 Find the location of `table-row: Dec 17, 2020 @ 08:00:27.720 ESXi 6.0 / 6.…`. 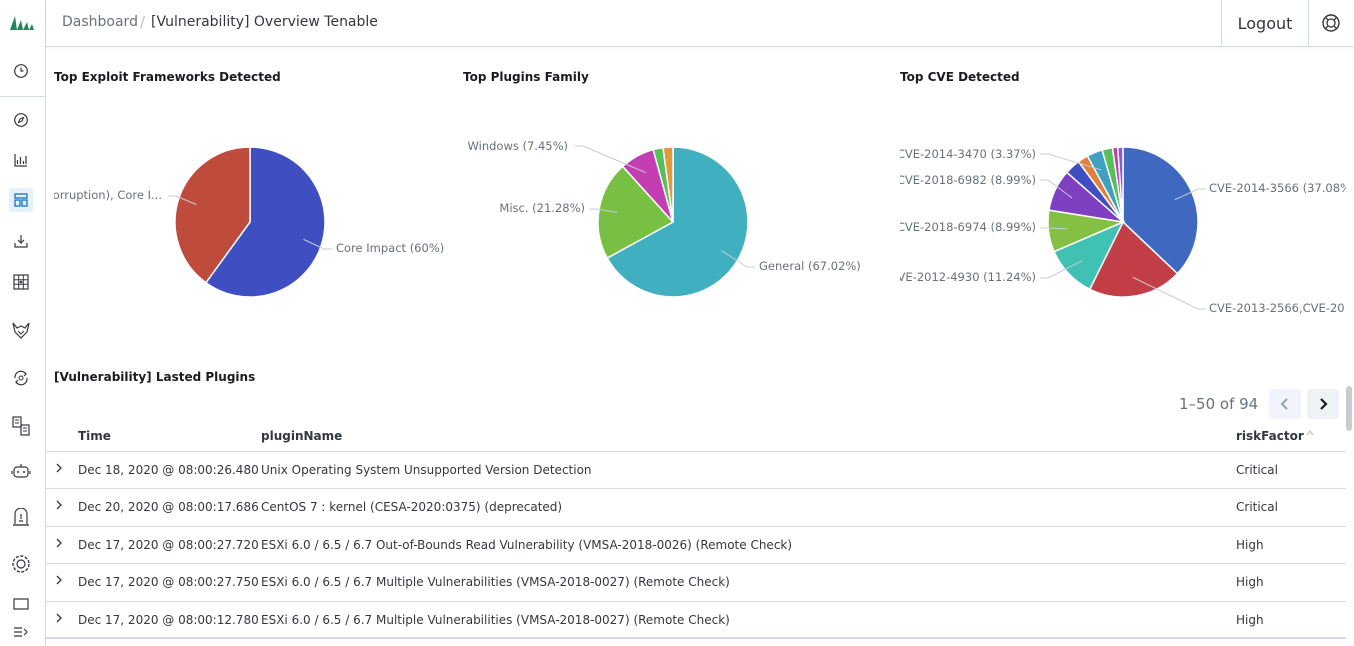

table-row: Dec 17, 2020 @ 08:00:27.720 ESXi 6.0 / 6.… is located at coordinates (696, 546).